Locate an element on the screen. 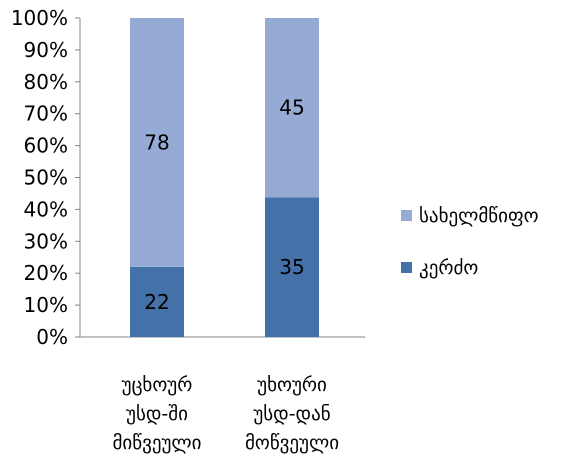 This screenshot has width=575, height=463. category-label: მიწვეული is located at coordinates (157, 443).